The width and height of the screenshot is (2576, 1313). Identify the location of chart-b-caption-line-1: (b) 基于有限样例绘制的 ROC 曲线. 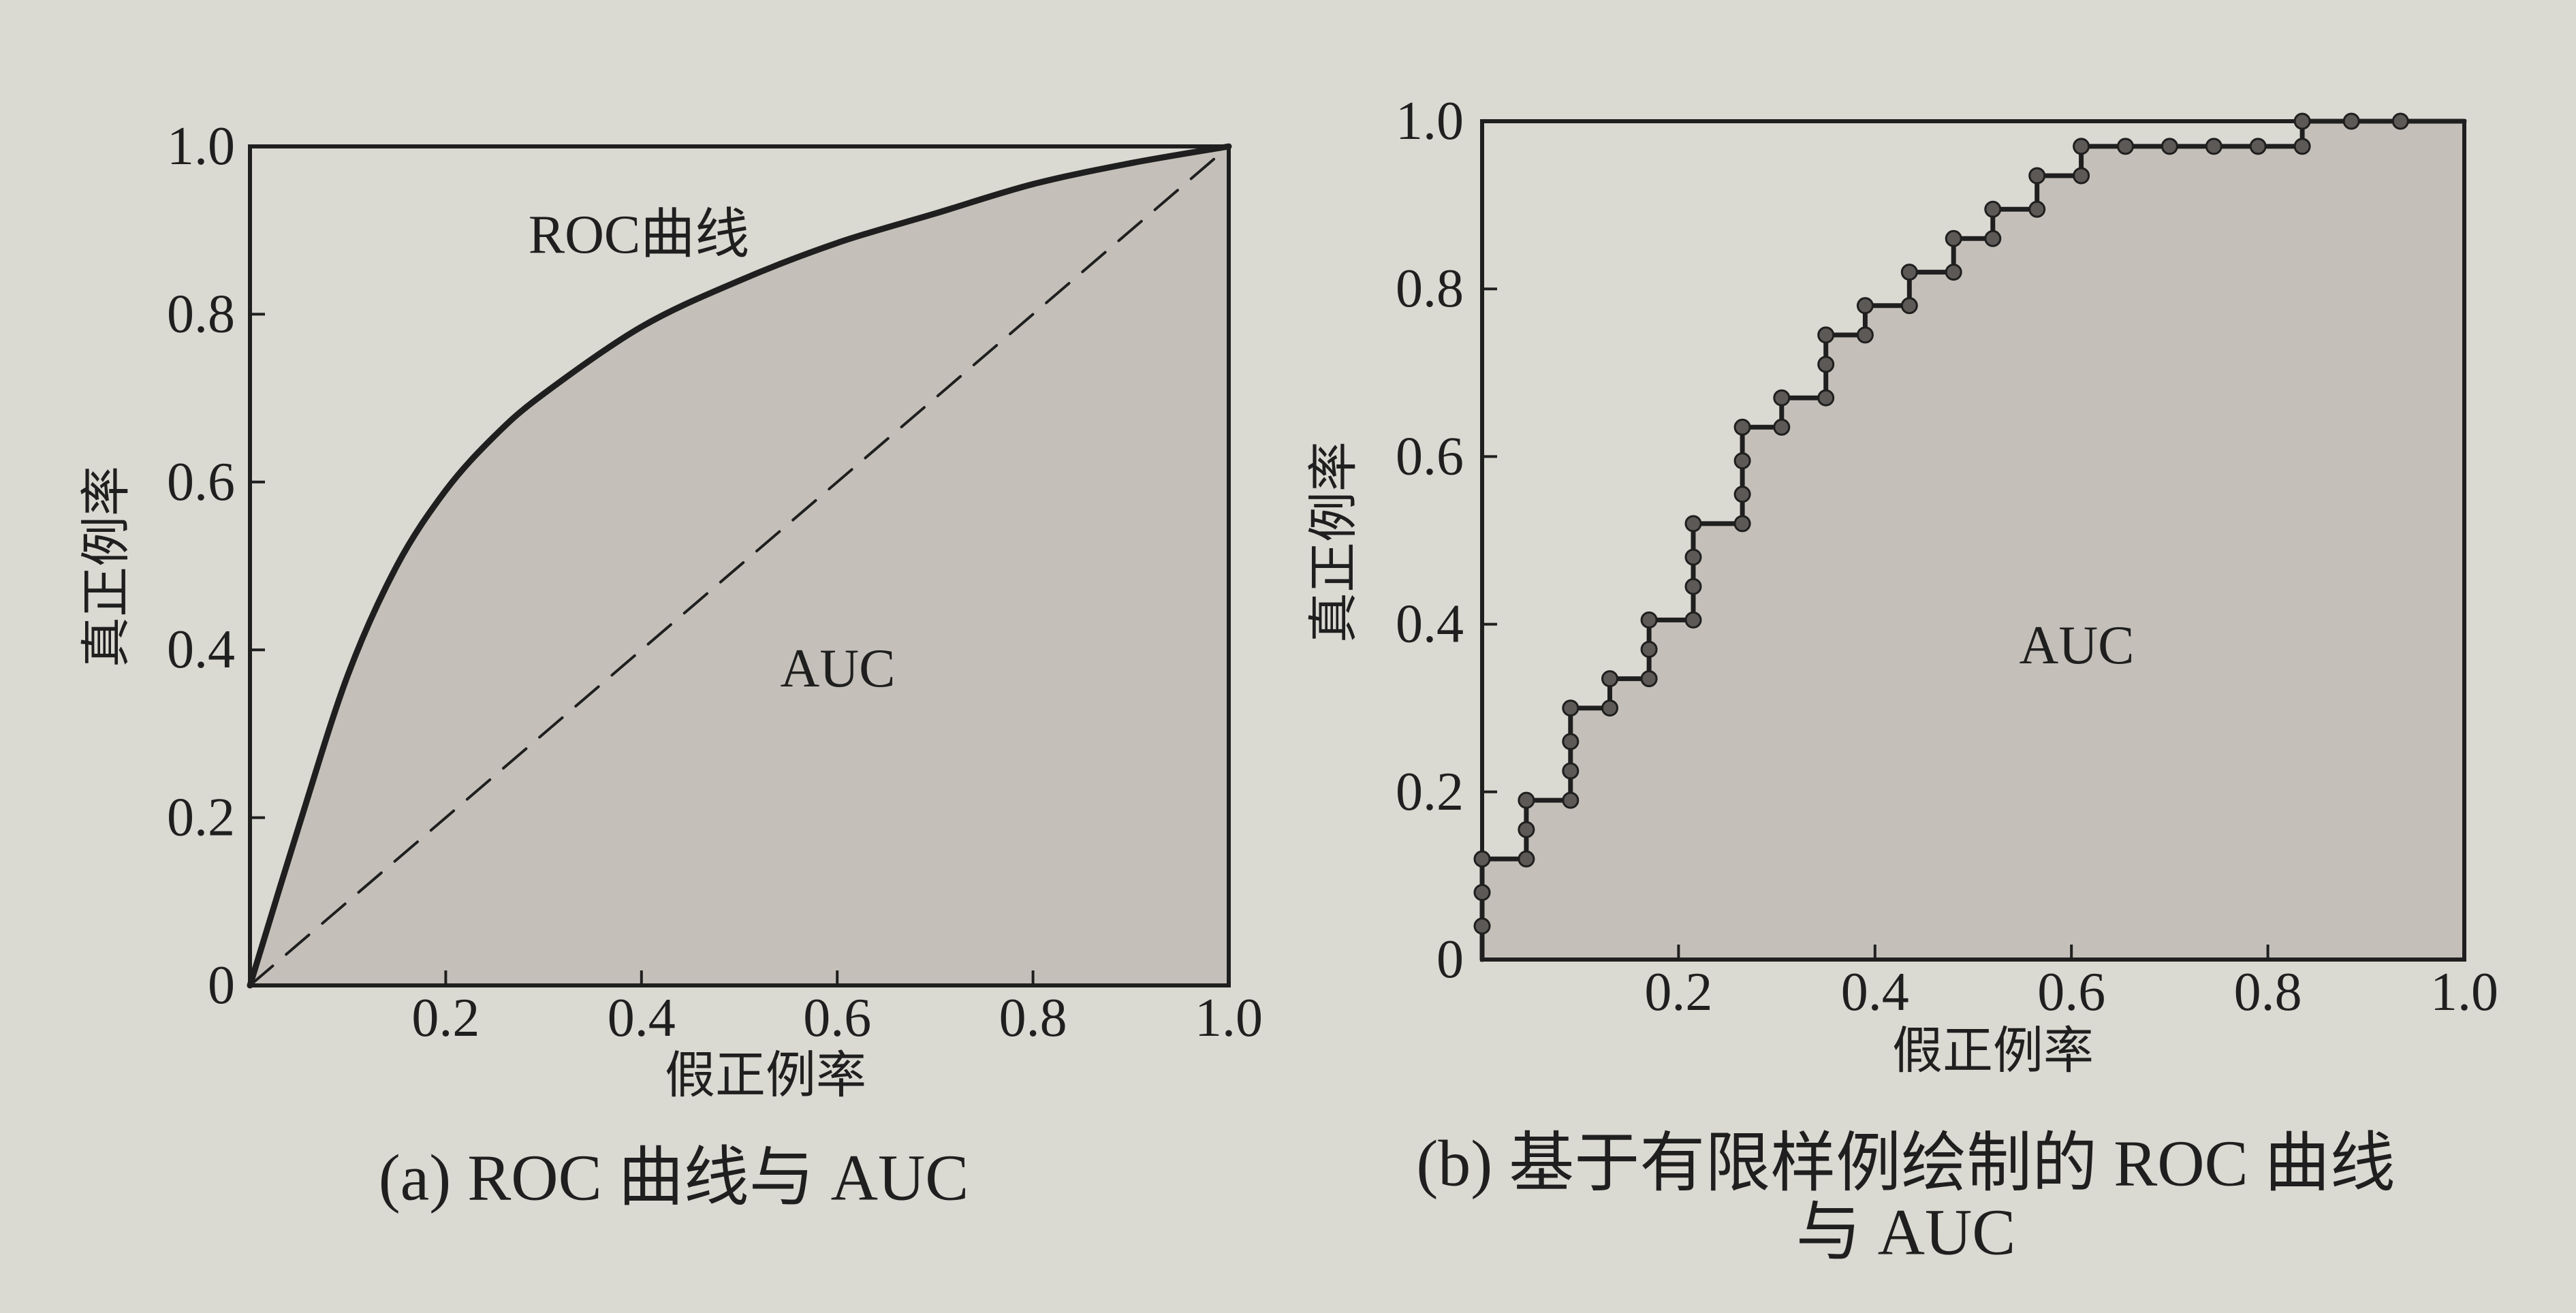
(1905, 1164).